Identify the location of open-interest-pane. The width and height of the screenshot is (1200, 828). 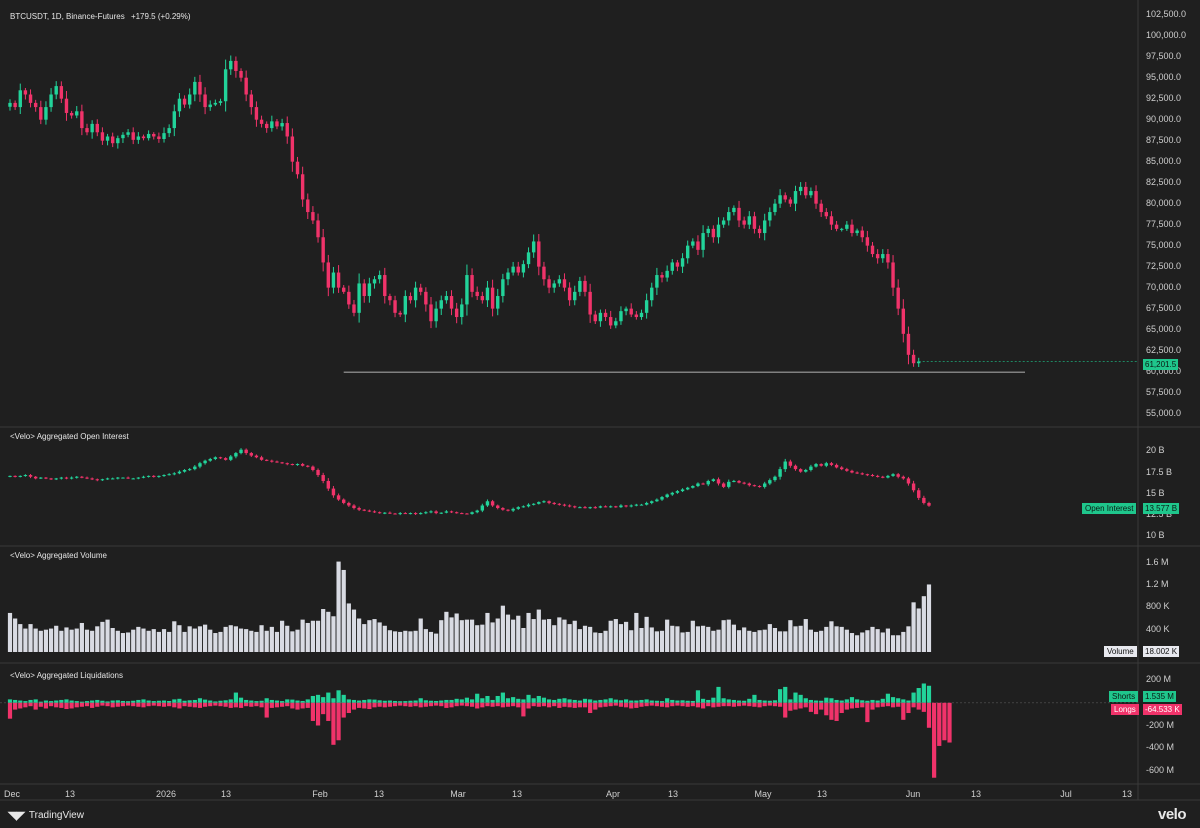
(469, 482).